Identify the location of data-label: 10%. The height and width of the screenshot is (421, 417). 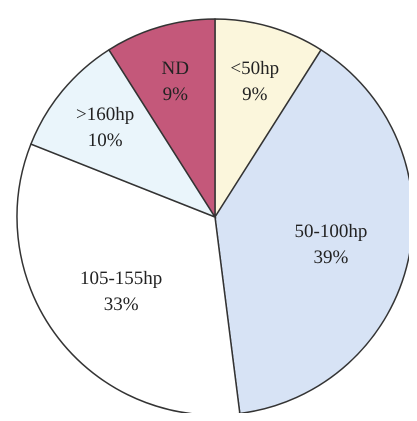
(105, 141).